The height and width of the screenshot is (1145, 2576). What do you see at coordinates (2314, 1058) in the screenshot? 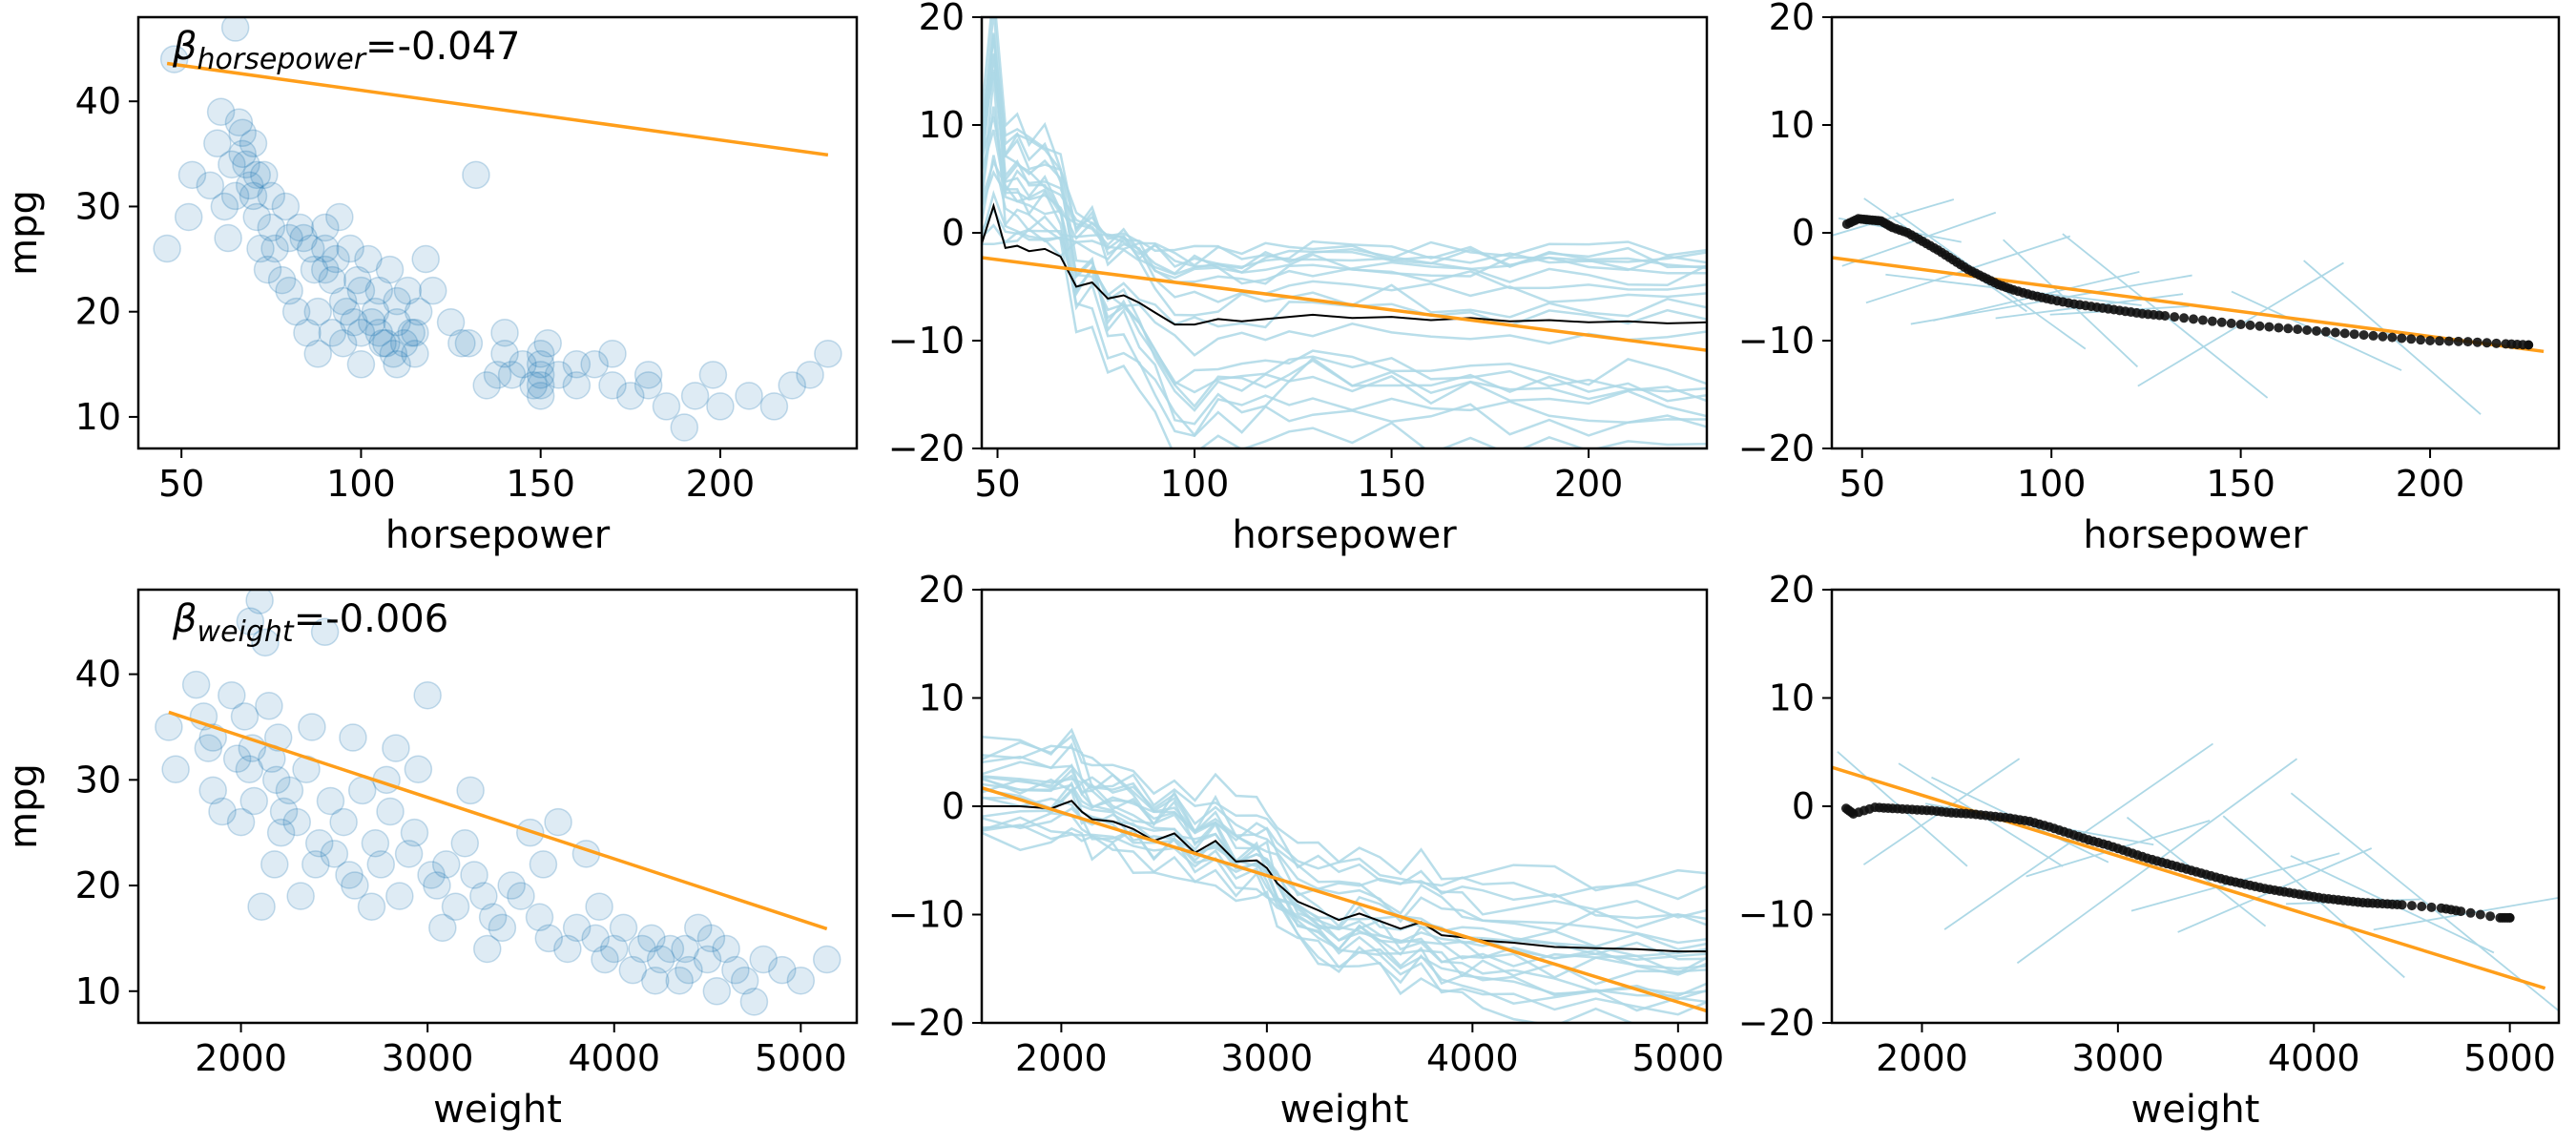
I see `x-tick-label: 4000` at bounding box center [2314, 1058].